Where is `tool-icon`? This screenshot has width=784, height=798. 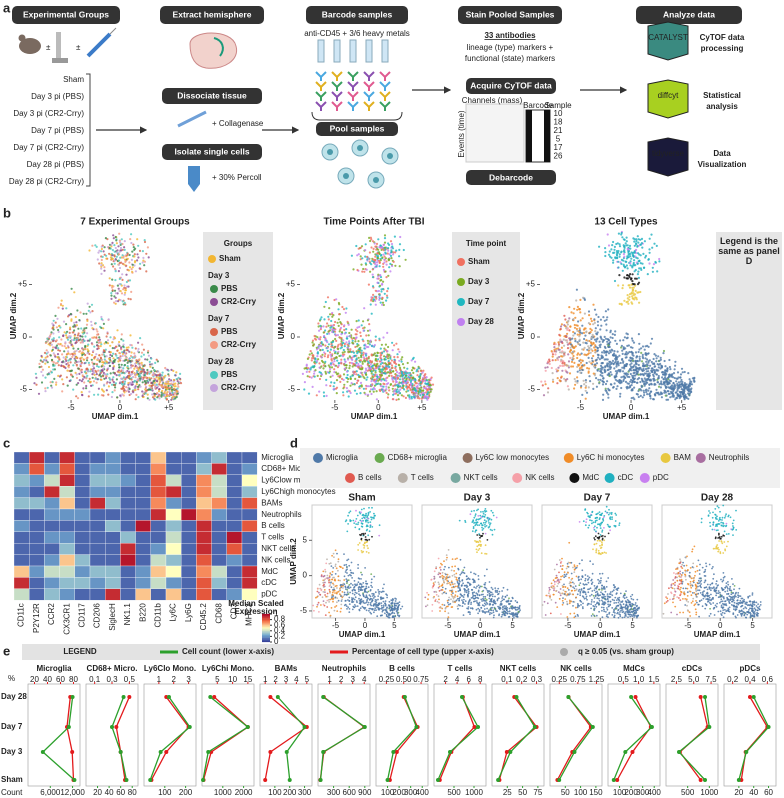
tool-icon is located at coordinates (668, 99).